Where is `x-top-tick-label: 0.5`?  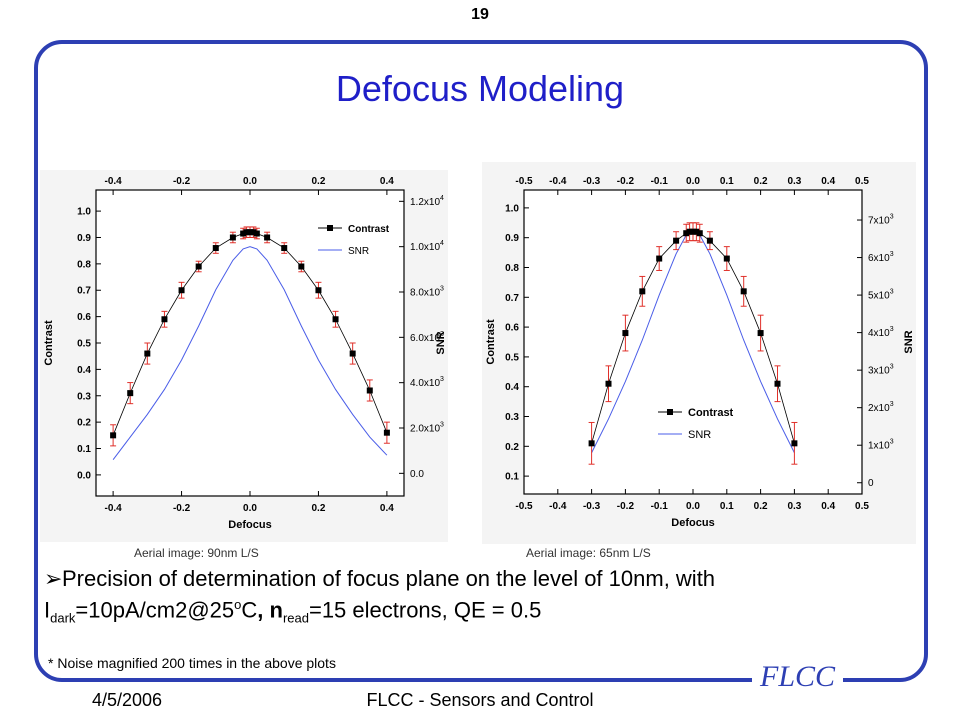
x-top-tick-label: 0.5 is located at coordinates (862, 181).